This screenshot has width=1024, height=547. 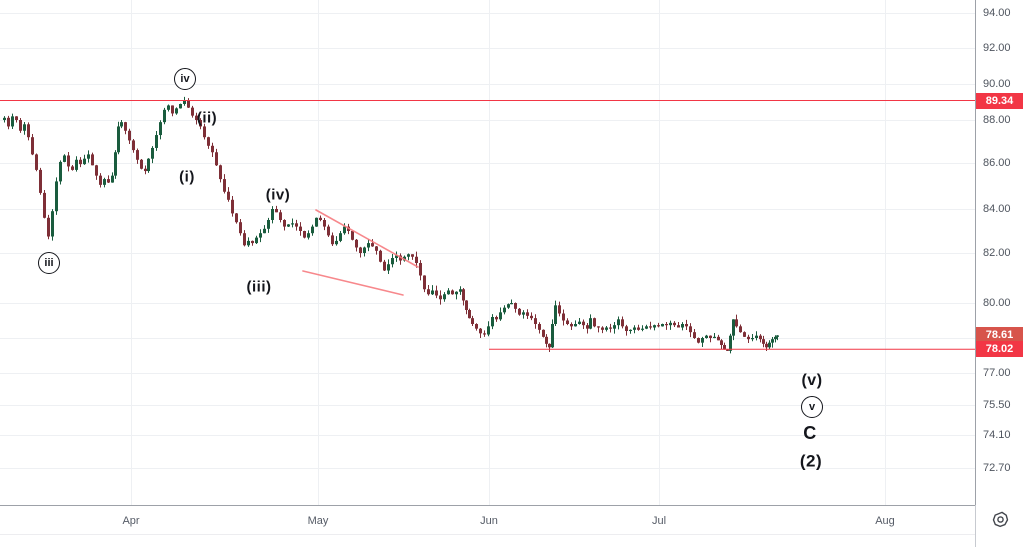 What do you see at coordinates (187, 177) in the screenshot?
I see `wave-label-i: (i)` at bounding box center [187, 177].